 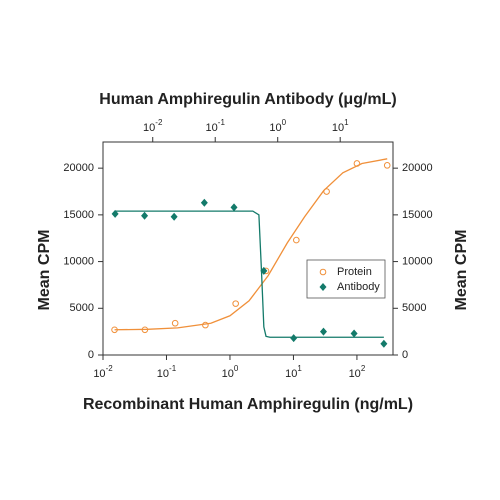 I want to click on y-tick-label: 0, so click(x=91, y=355).